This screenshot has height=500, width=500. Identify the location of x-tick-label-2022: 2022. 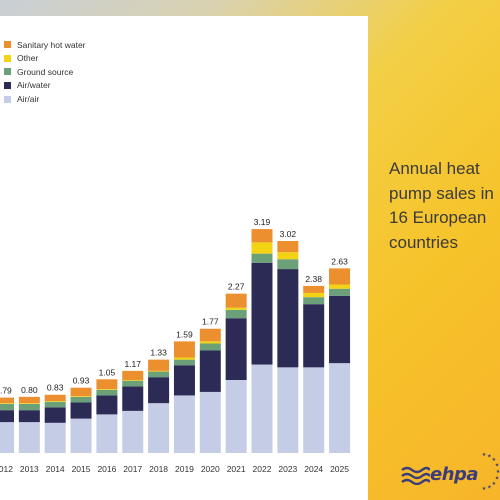
(262, 469).